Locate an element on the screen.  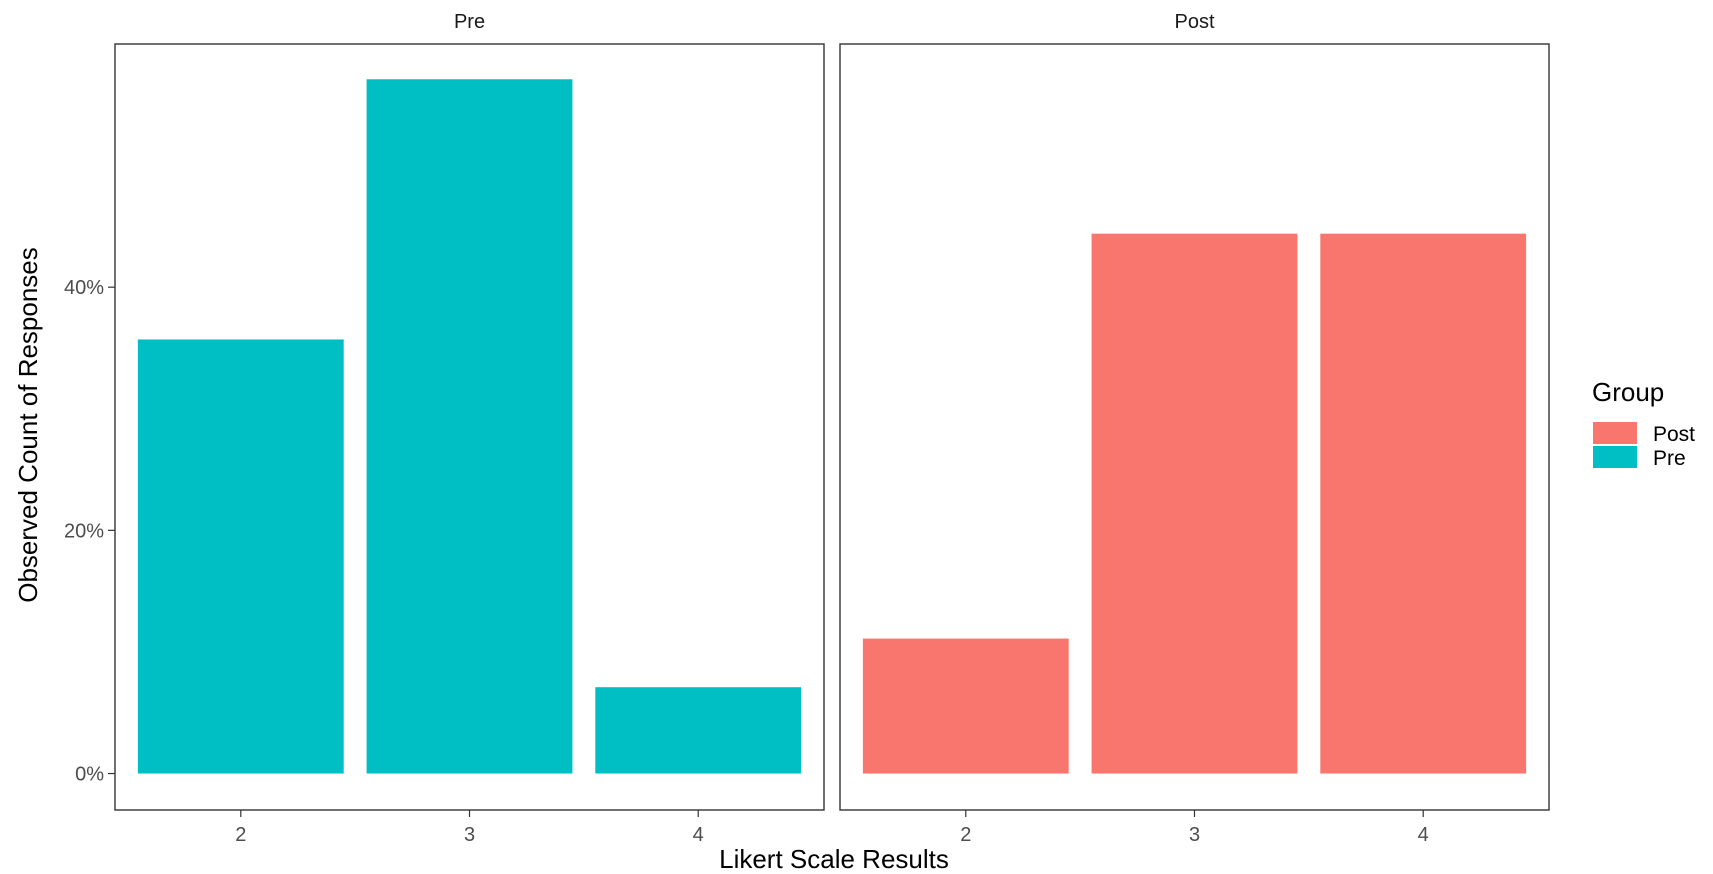
legend-key-post is located at coordinates (1615, 433).